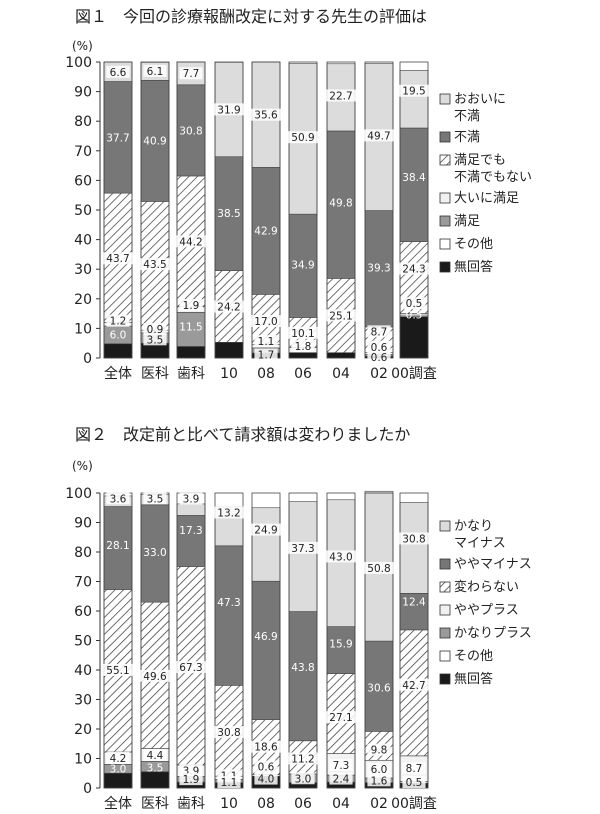 The width and height of the screenshot is (600, 814). I want to click on chart-2-data-label: 8.7, so click(414, 769).